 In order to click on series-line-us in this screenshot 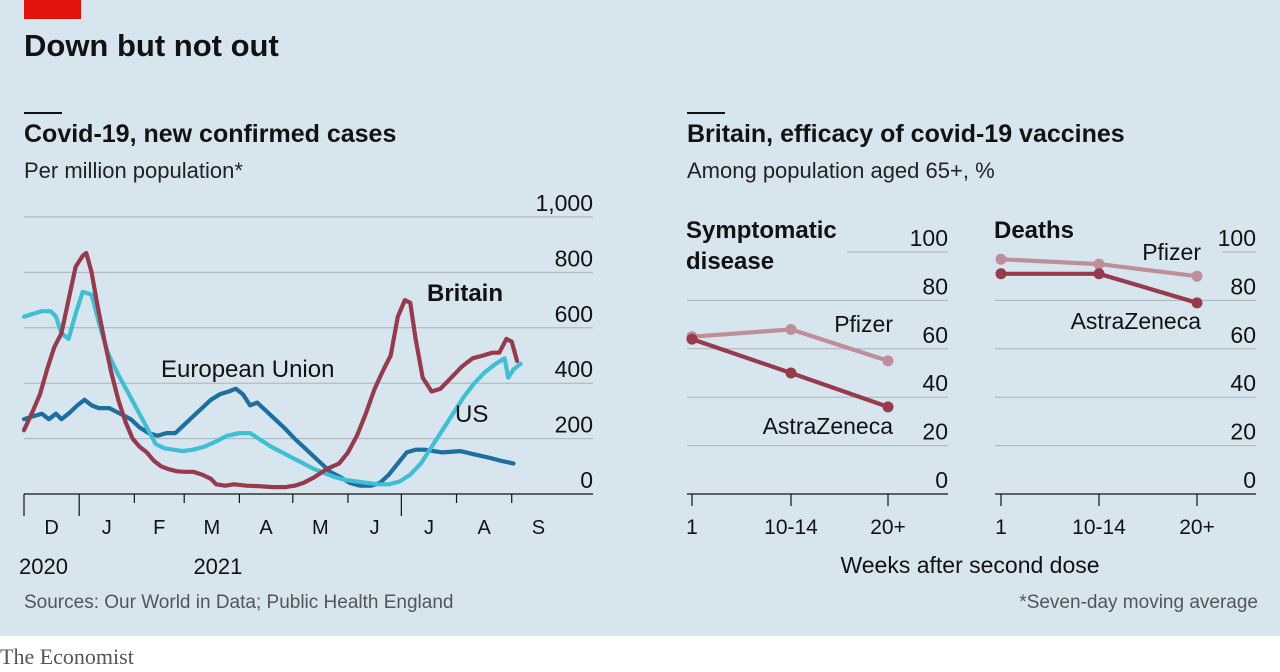, I will do `click(272, 388)`.